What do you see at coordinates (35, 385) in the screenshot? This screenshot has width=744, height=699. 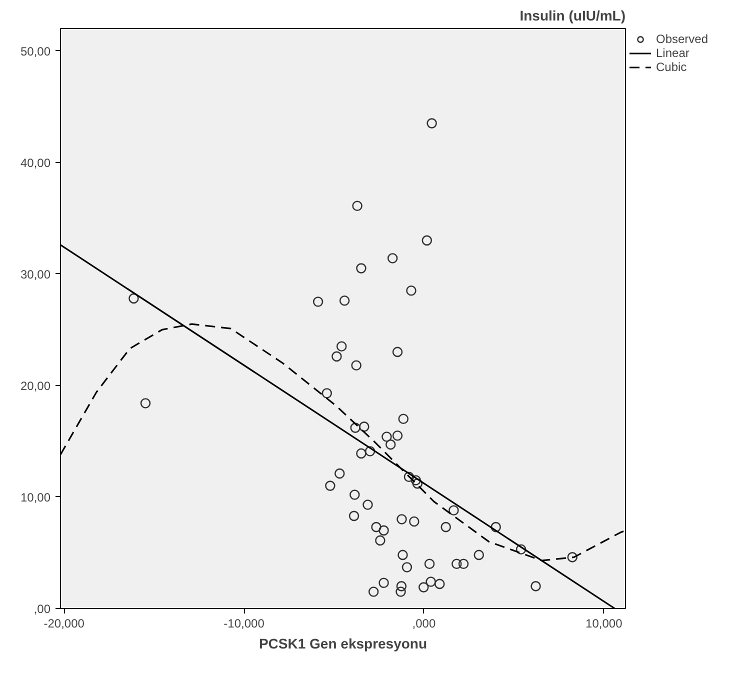 I see `y-tick-label: 20,00` at bounding box center [35, 385].